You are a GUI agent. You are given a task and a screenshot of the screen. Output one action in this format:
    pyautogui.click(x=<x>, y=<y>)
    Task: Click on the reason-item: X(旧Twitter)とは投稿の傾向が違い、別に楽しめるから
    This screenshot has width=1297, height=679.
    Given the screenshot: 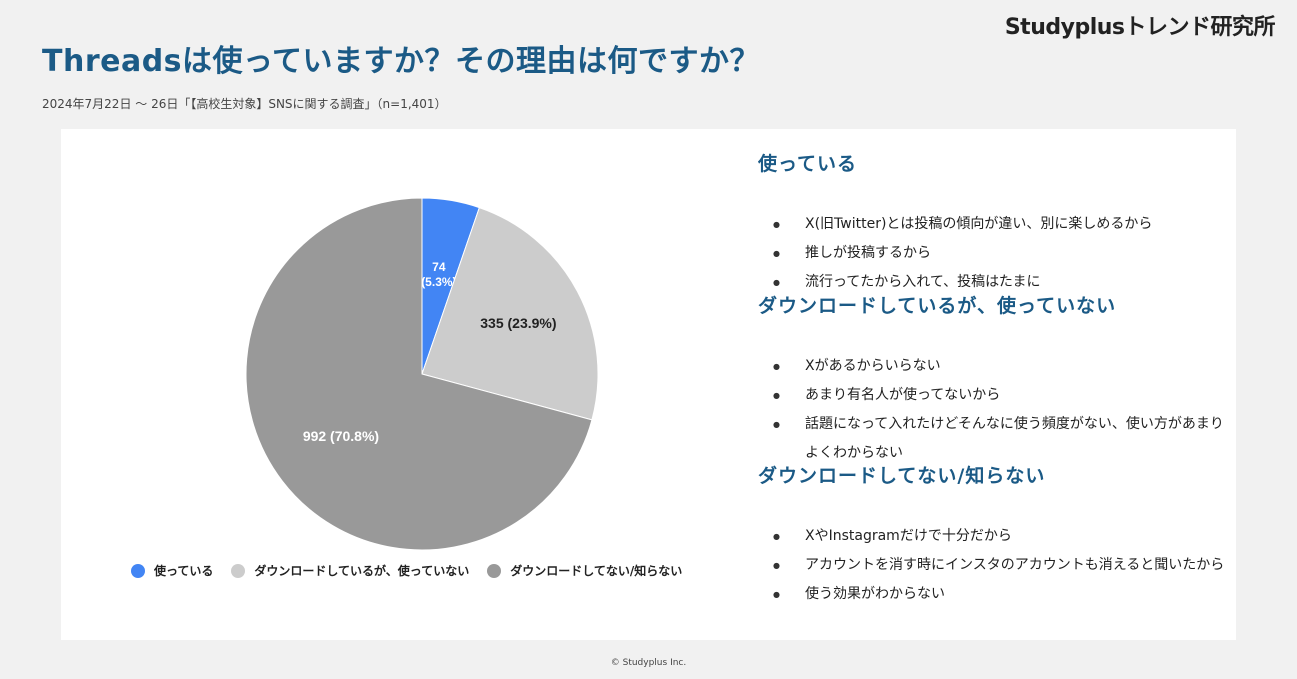 What is the action you would take?
    pyautogui.click(x=993, y=224)
    